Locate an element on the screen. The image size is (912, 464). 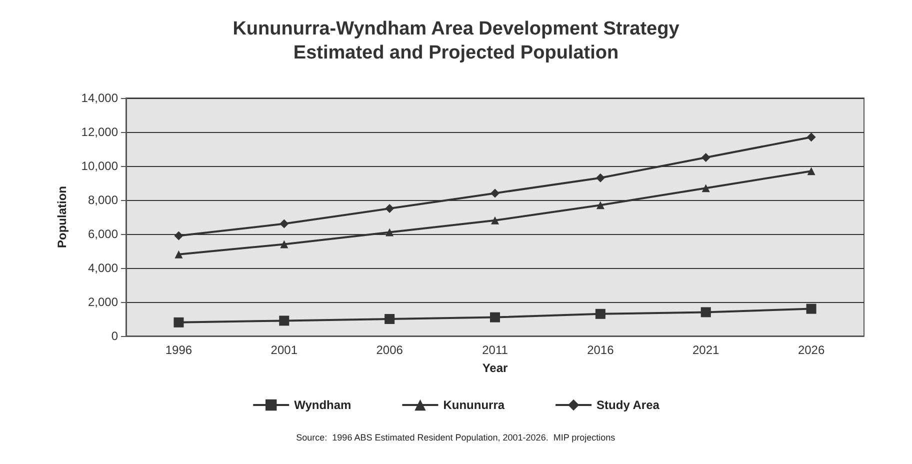
x-tick-label: 2011 is located at coordinates (495, 350).